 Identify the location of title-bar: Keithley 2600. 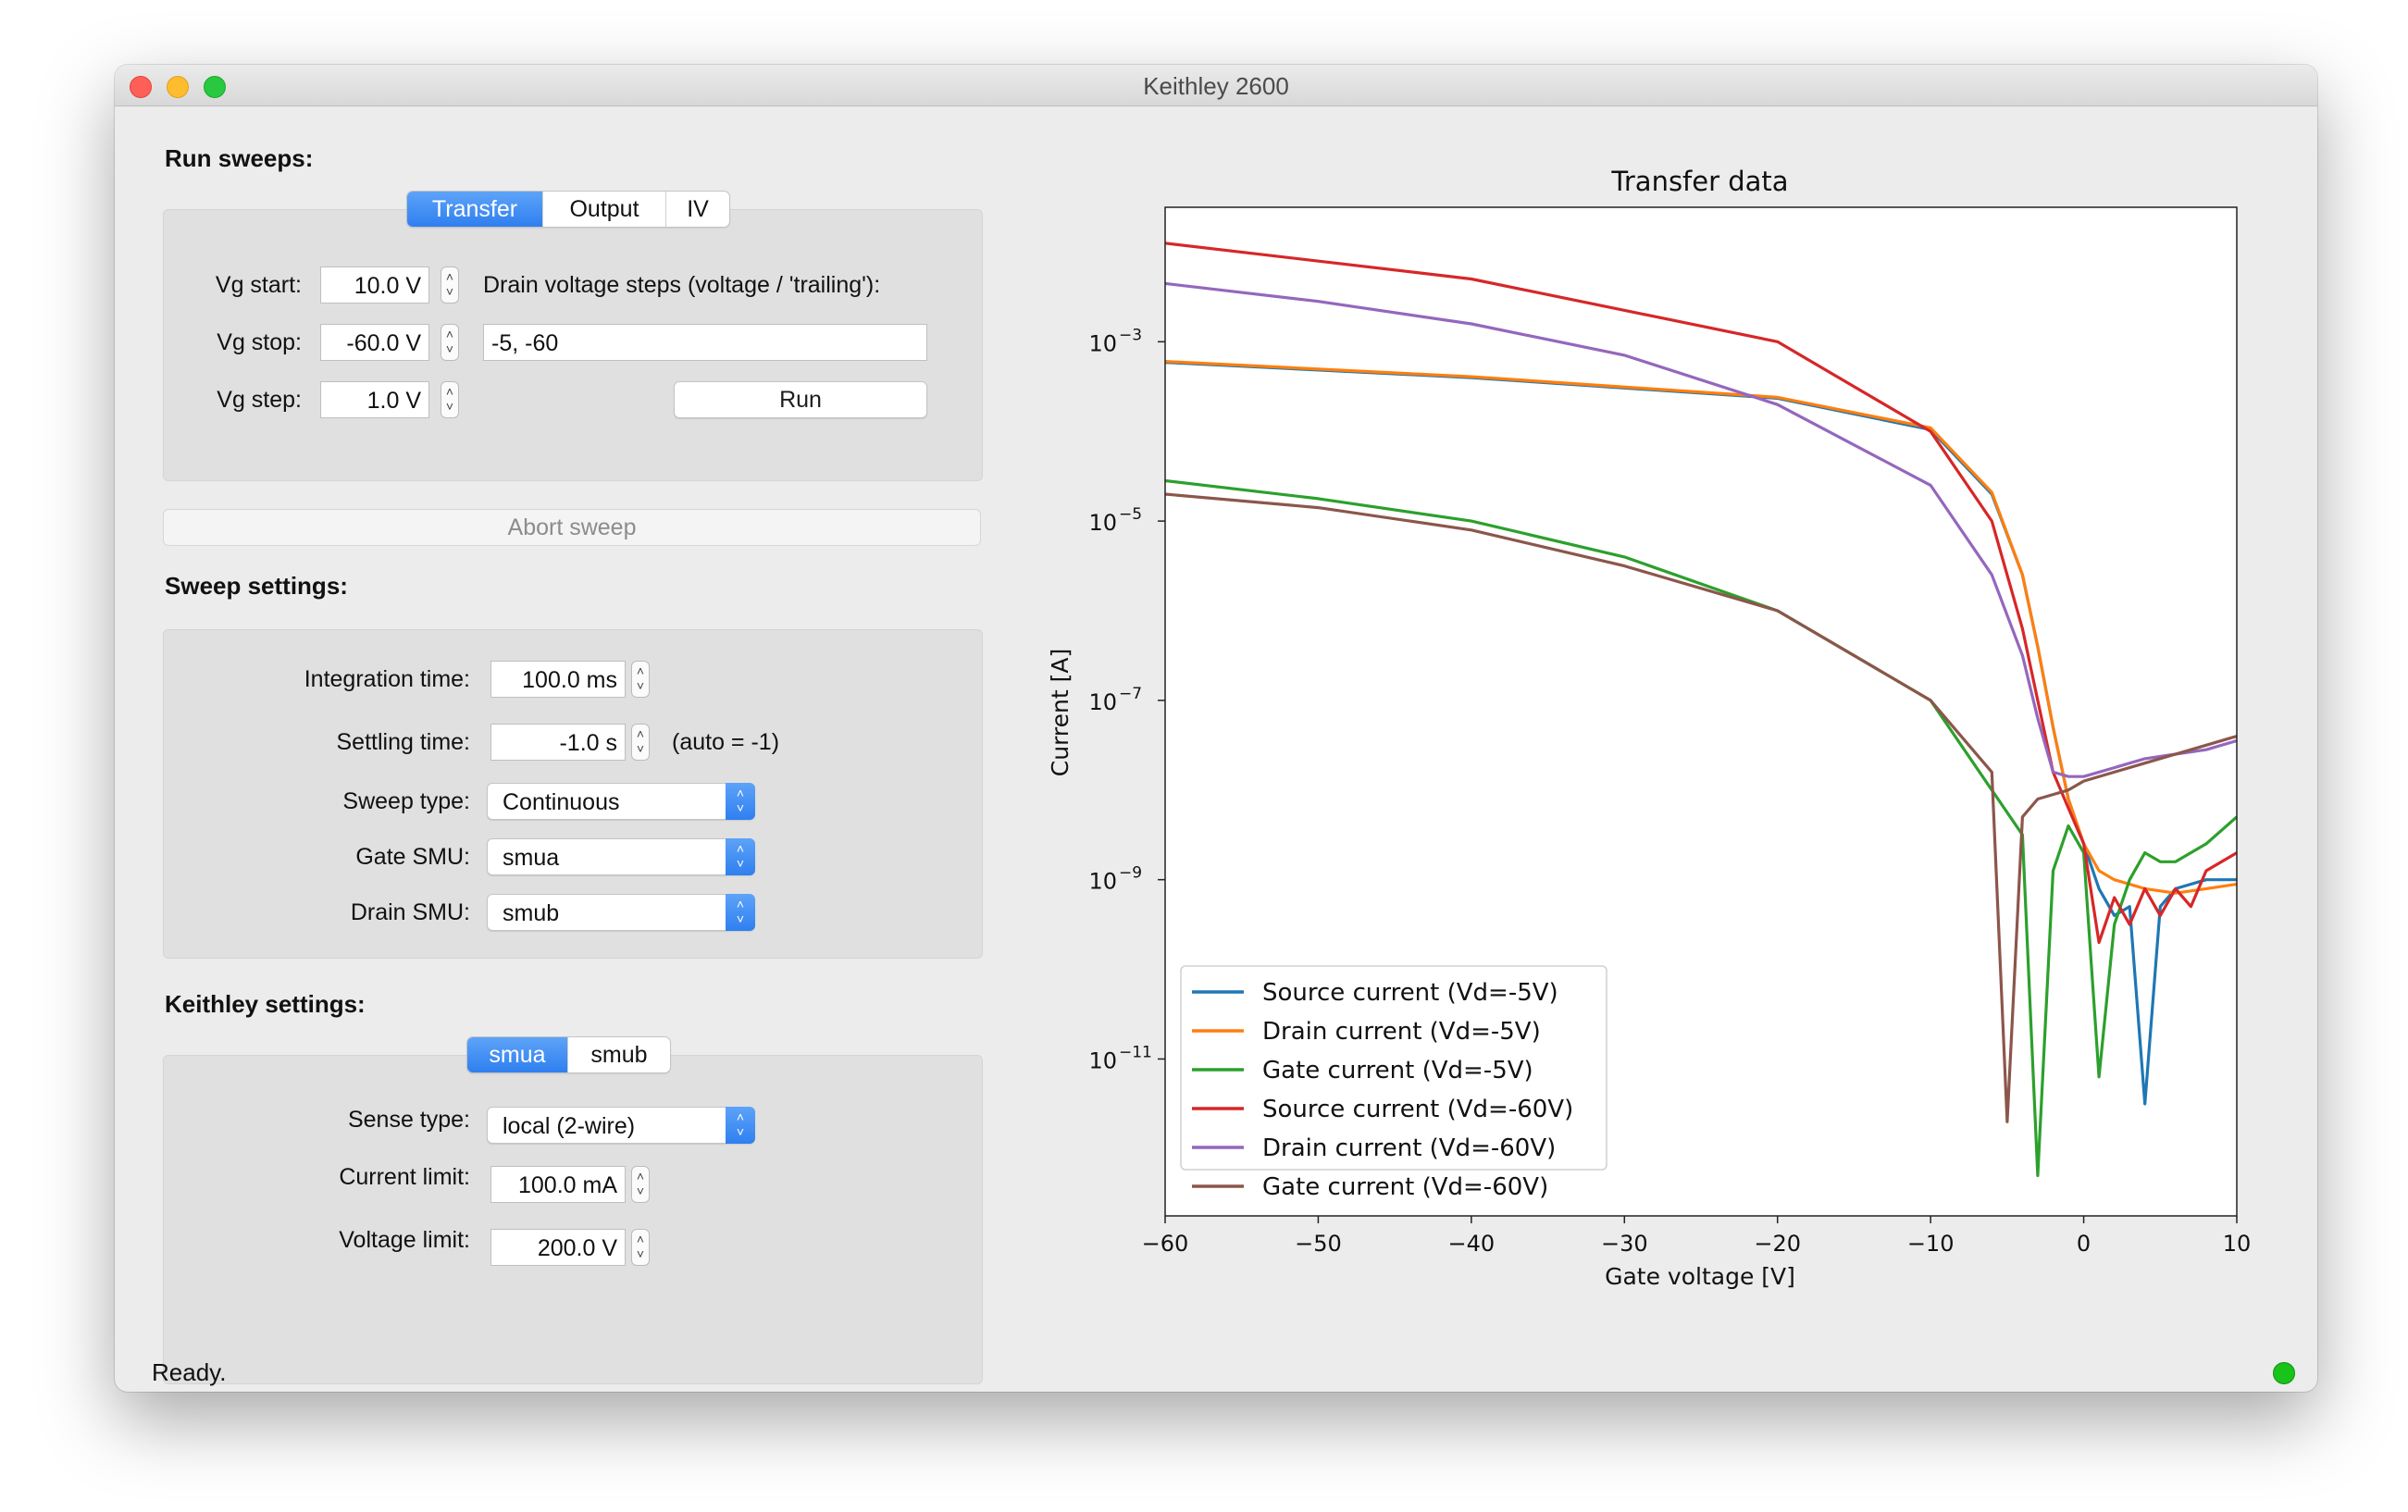
(1216, 85).